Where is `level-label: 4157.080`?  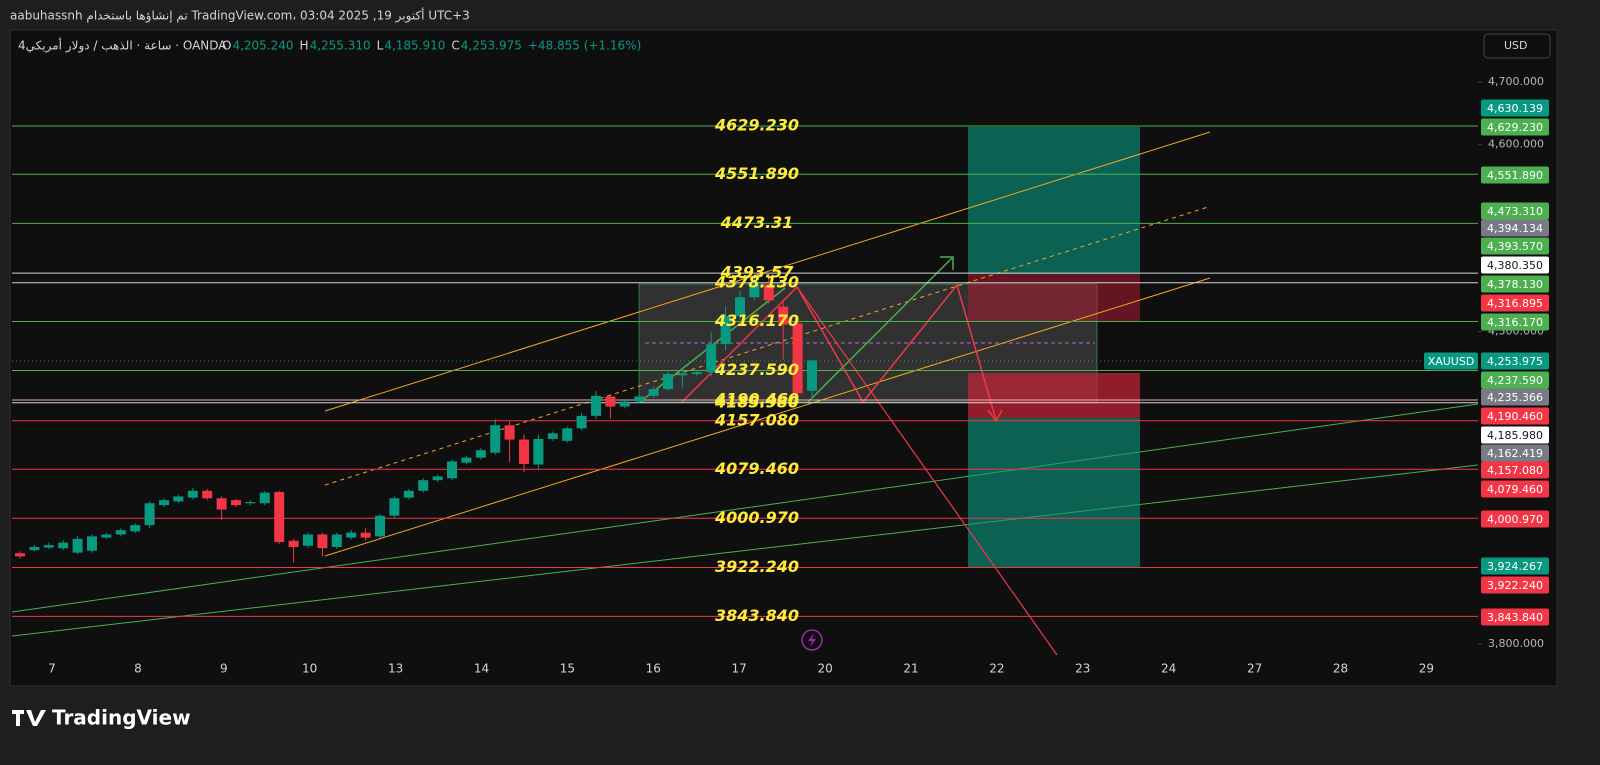
level-label: 4157.080 is located at coordinates (756, 419).